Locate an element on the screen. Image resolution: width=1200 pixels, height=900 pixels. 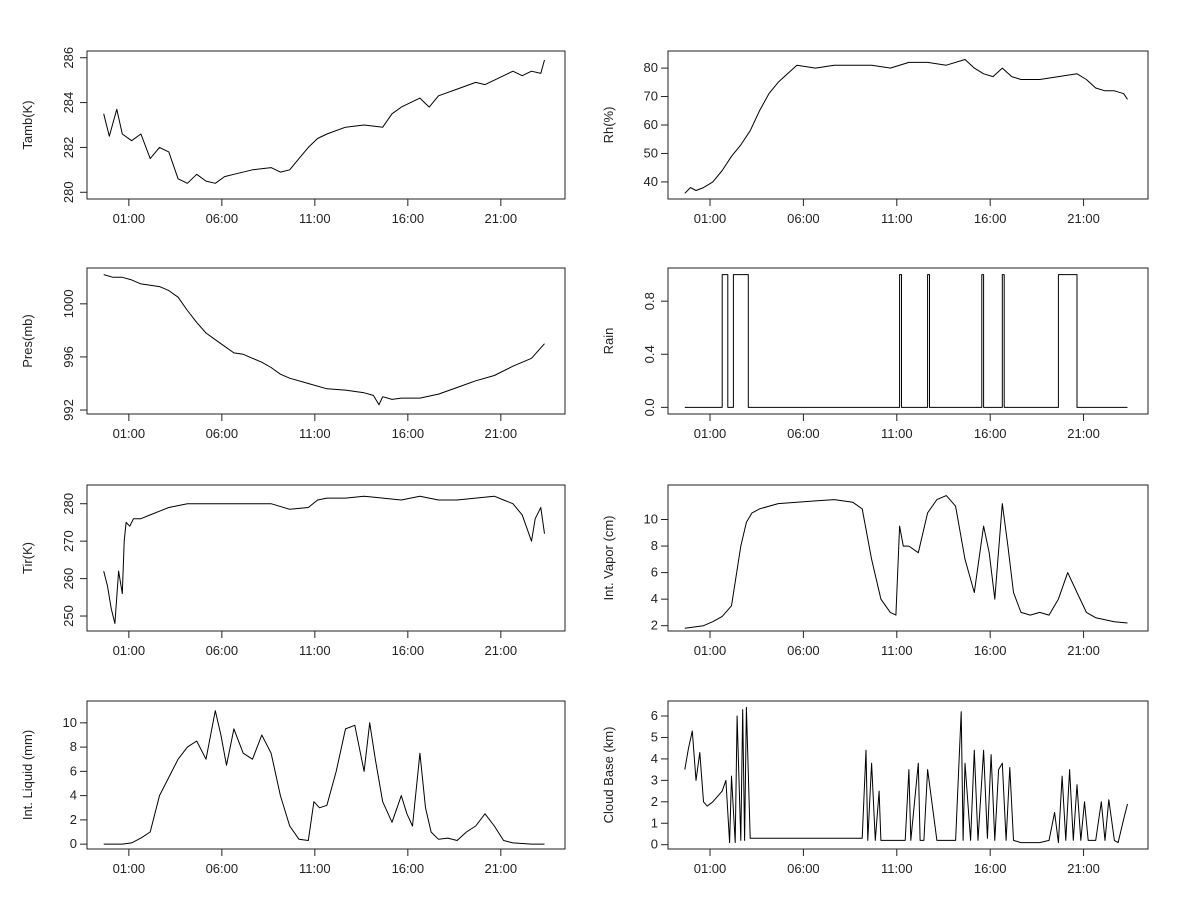
y-tick-label: 996 is located at coordinates (68, 357).